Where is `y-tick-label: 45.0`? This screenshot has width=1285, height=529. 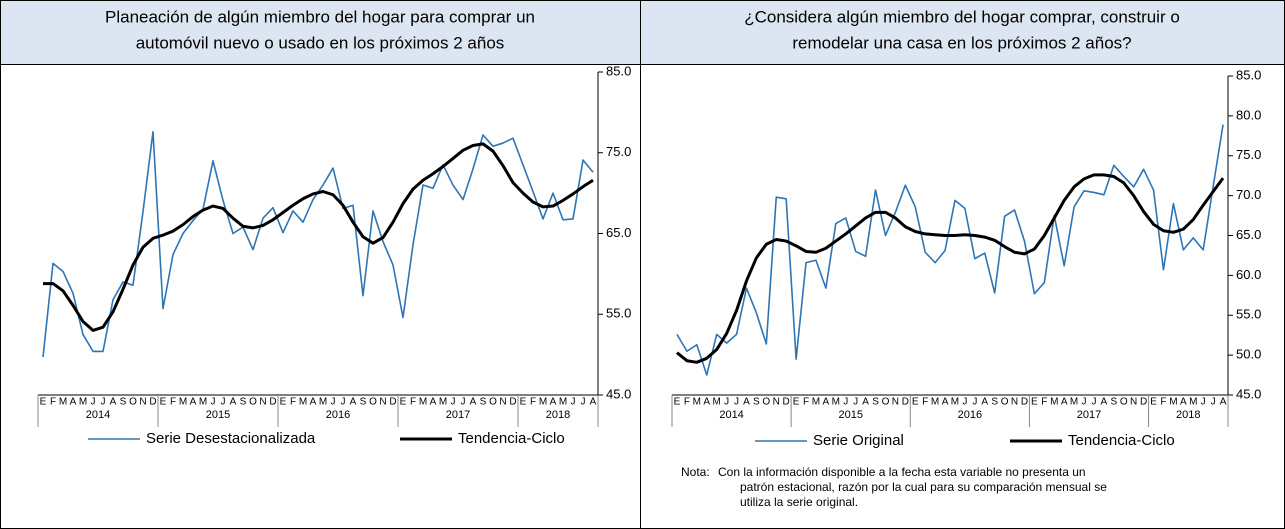
y-tick-label: 45.0 is located at coordinates (618, 393).